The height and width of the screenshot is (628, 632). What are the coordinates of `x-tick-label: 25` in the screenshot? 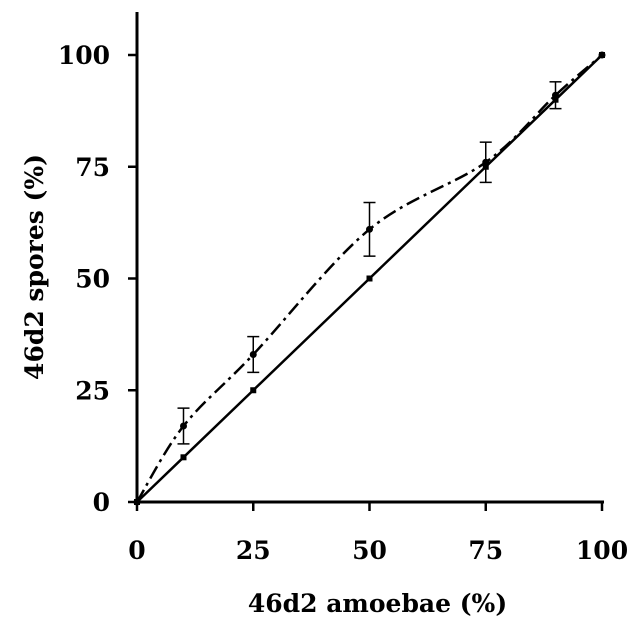 It's located at (253, 550).